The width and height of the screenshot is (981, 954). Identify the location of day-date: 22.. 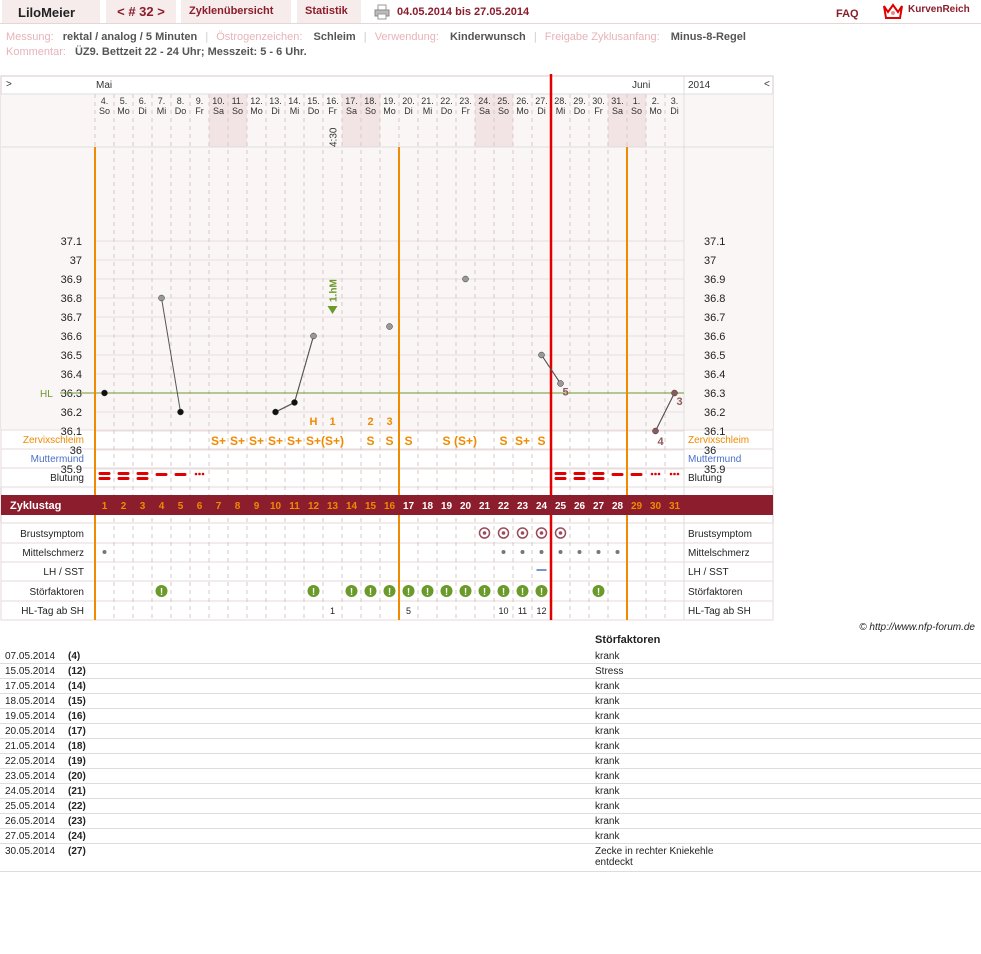
(446, 101).